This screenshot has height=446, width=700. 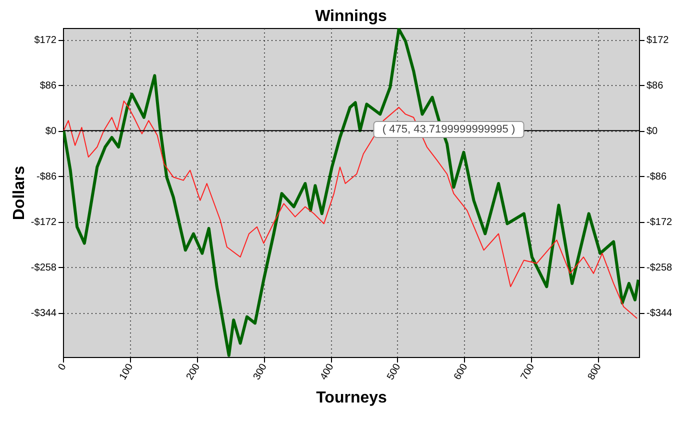 I want to click on y-tick-label: $172, so click(x=45, y=40).